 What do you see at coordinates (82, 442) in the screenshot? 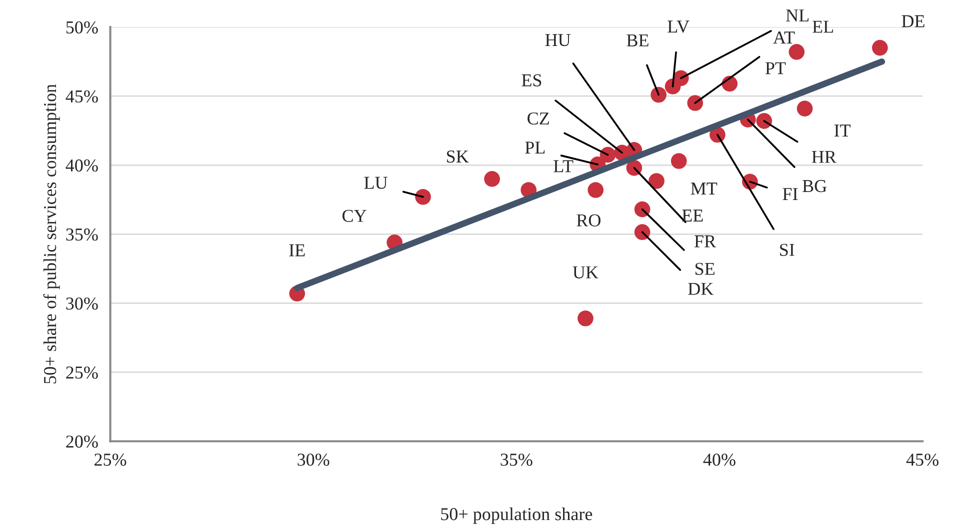
I see `y-tick-label: 20%` at bounding box center [82, 442].